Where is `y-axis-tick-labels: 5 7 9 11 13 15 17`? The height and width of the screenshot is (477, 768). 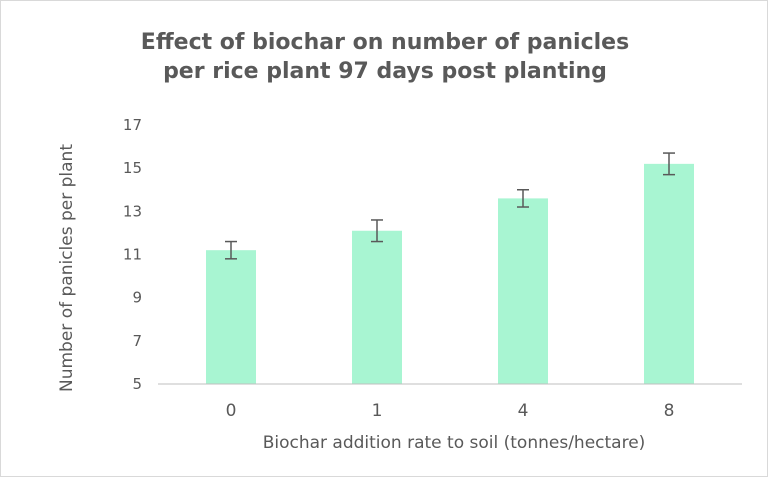 y-axis-tick-labels: 5 7 9 11 13 15 17 is located at coordinates (132, 254).